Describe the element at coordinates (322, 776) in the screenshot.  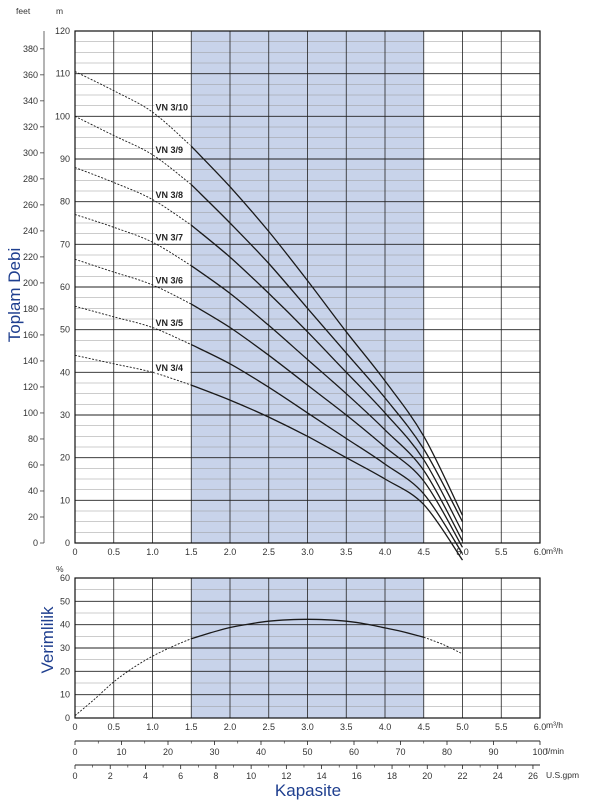
I see `usgpm-tick-label: 14` at that location.